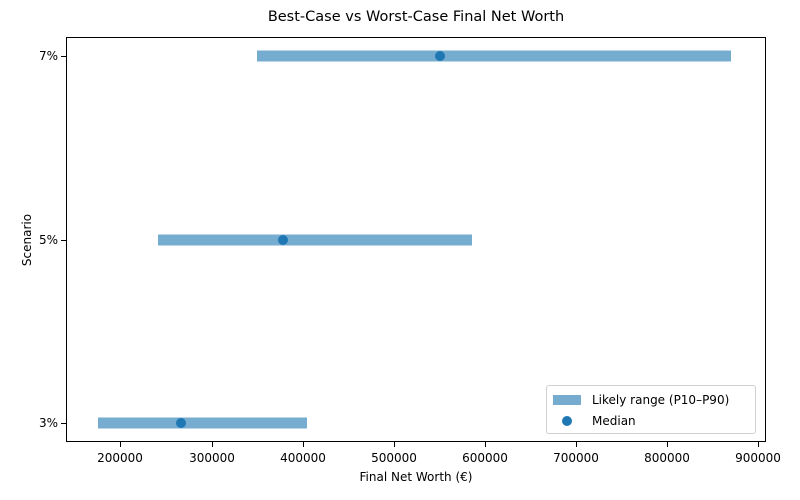 The height and width of the screenshot is (500, 800). What do you see at coordinates (416, 477) in the screenshot?
I see `x-axis-label: Final Net Worth (€)` at bounding box center [416, 477].